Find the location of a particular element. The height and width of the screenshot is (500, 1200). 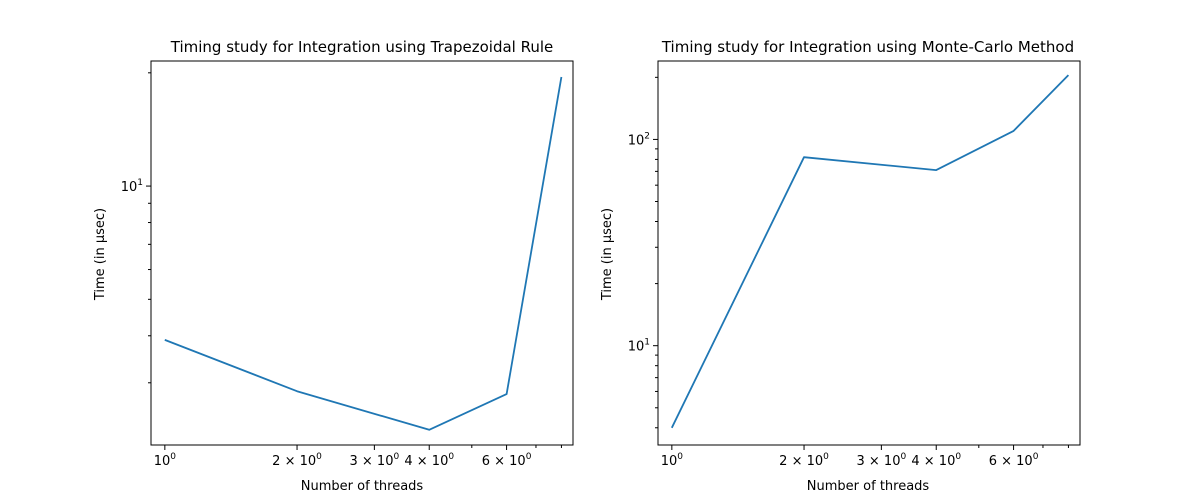

y-tick-label: 10² is located at coordinates (639, 139).